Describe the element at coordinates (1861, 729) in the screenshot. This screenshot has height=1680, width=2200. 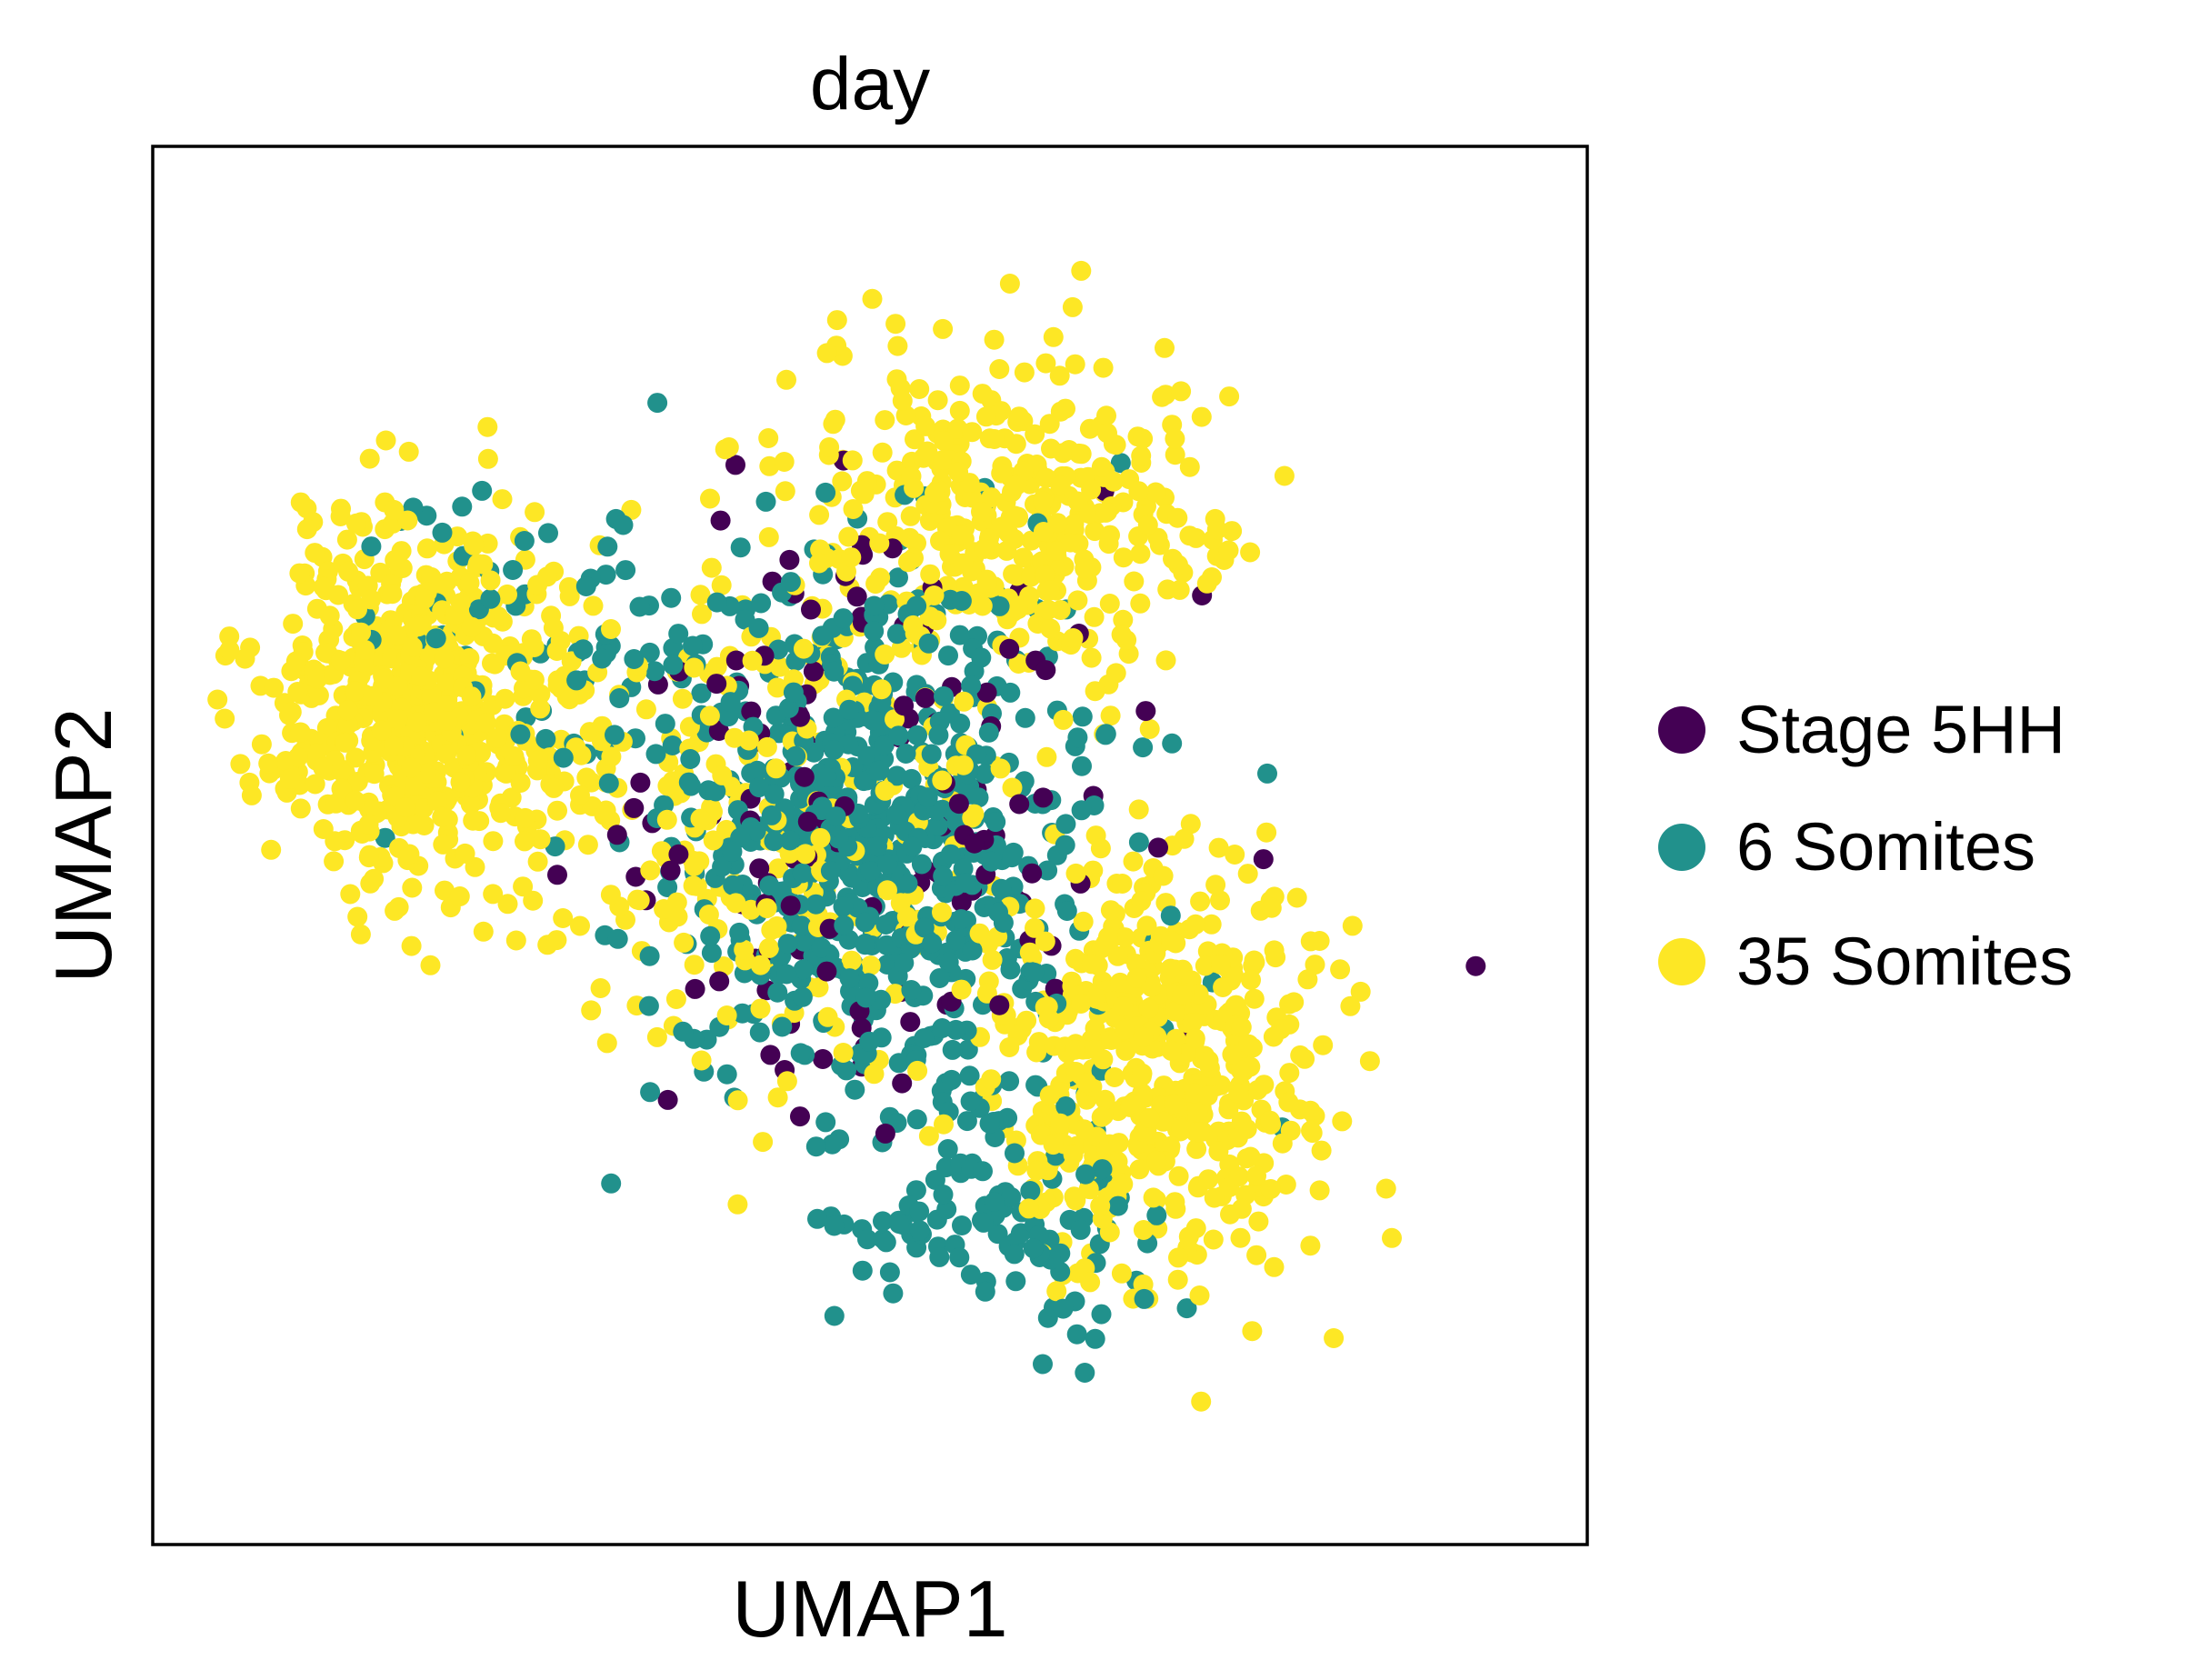
I see `legend-item-stage-5hh: Stage 5HH` at that location.